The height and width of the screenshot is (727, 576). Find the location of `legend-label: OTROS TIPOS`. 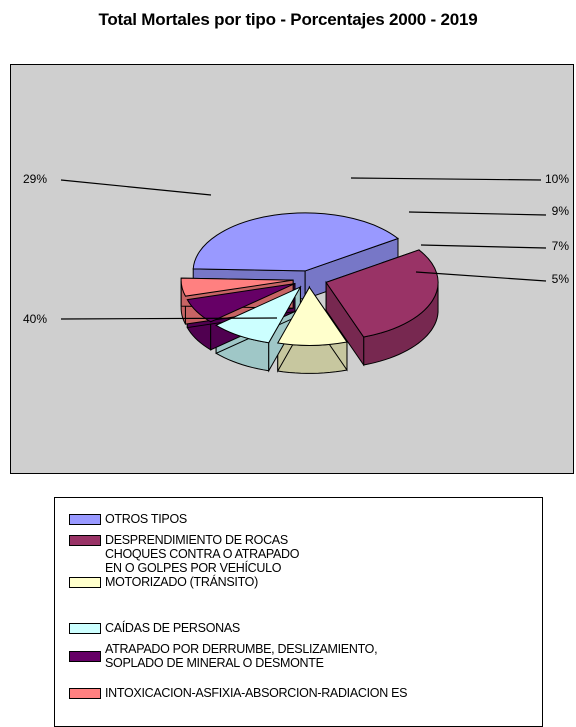

legend-label: OTROS TIPOS is located at coordinates (146, 519).